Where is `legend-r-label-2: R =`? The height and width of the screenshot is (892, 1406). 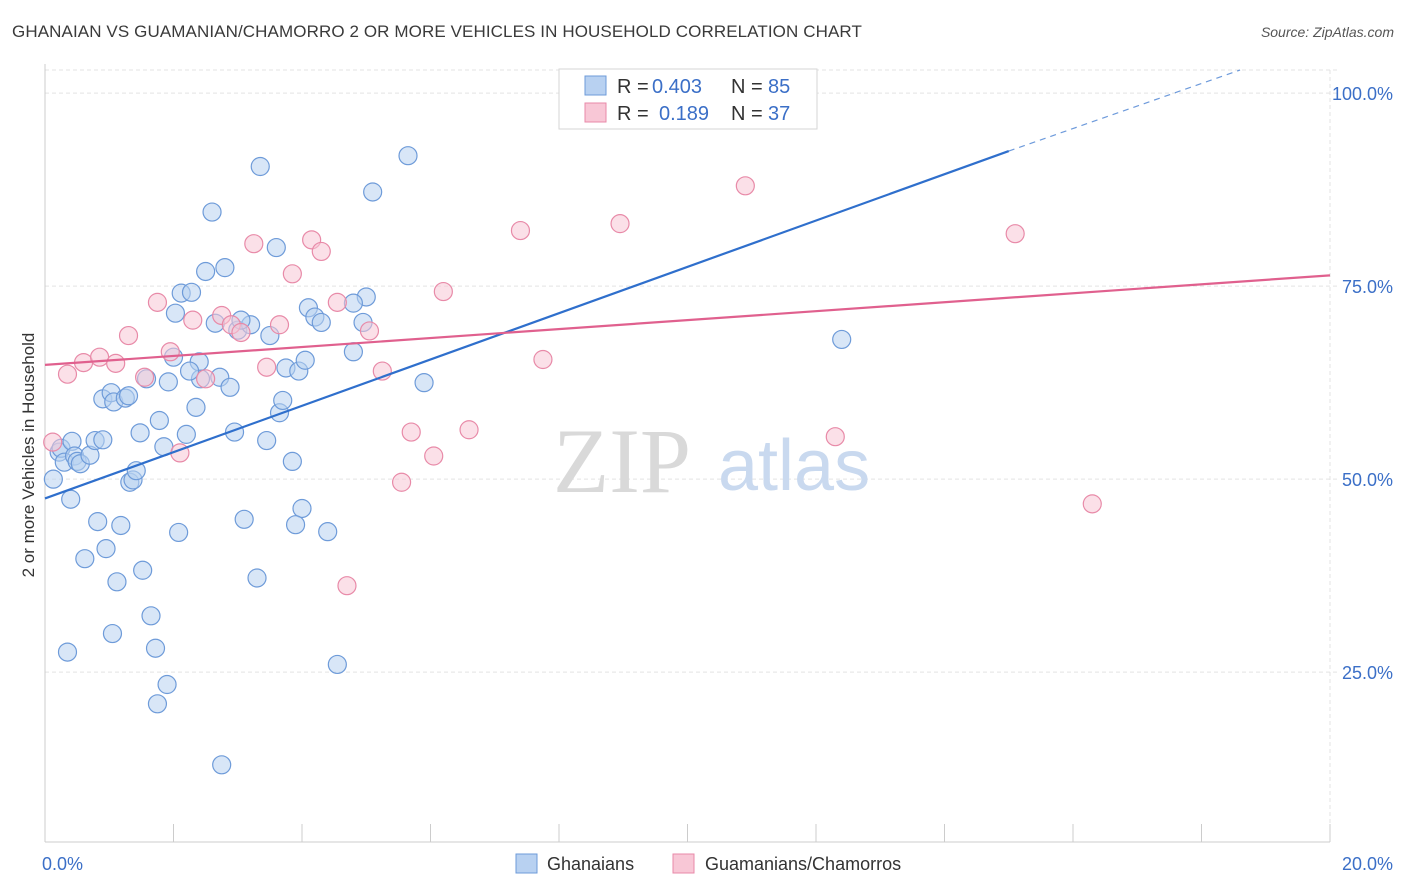
legend-r-label-2: R = is located at coordinates (633, 114).